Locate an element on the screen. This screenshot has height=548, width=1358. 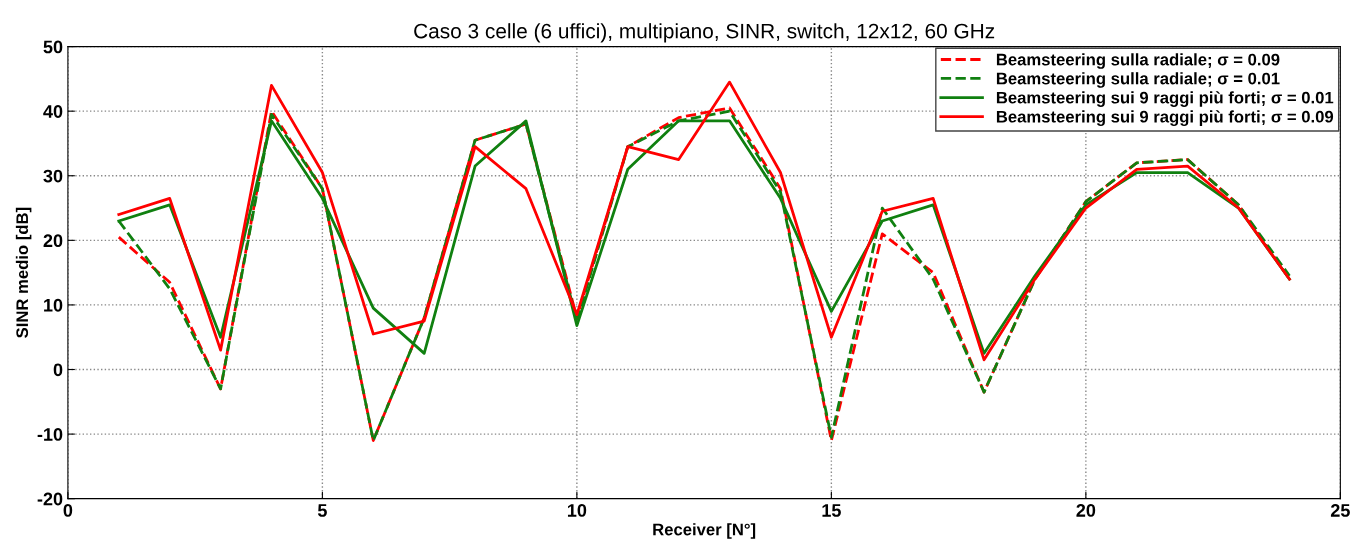
y-tick-label: 10 is located at coordinates (53, 305).